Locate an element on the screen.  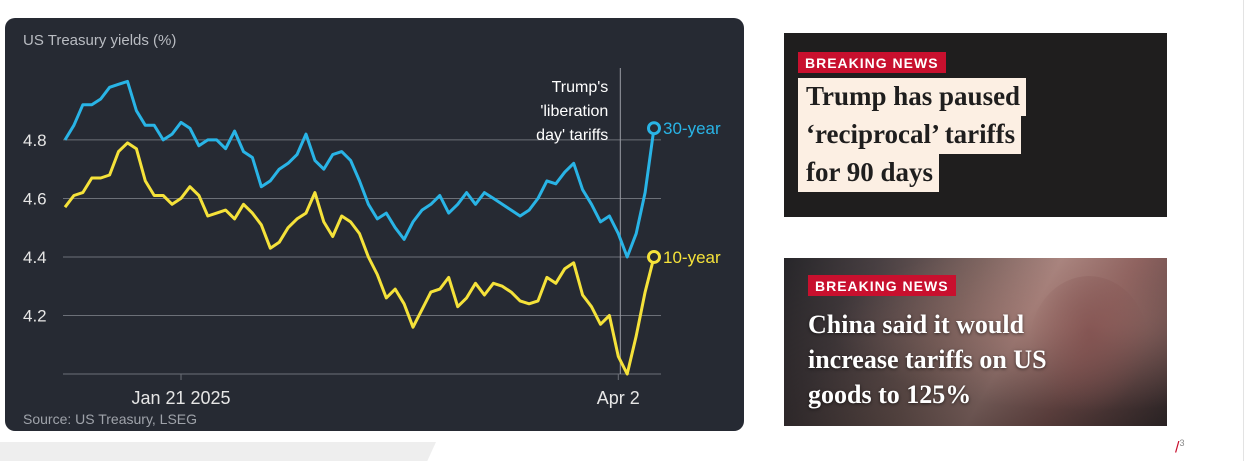
page-number: /3 is located at coordinates (1179, 447).